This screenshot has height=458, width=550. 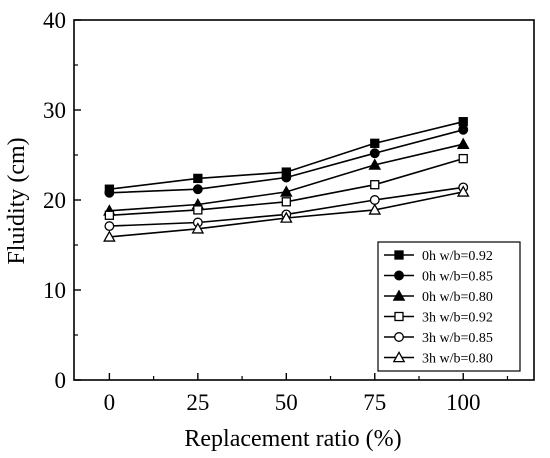 What do you see at coordinates (457, 297) in the screenshot?
I see `legend-label: 0h w/b=0.80` at bounding box center [457, 297].